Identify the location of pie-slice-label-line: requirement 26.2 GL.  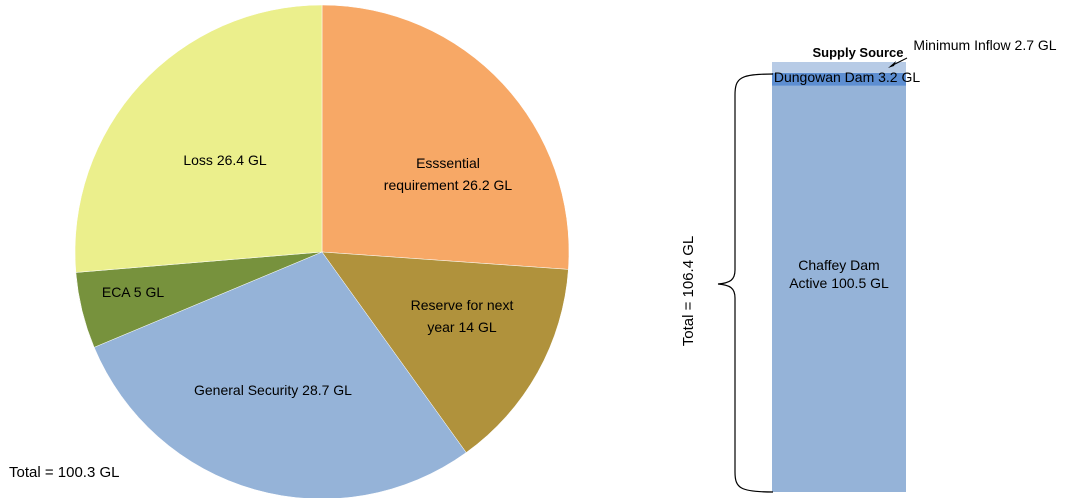
(448, 185).